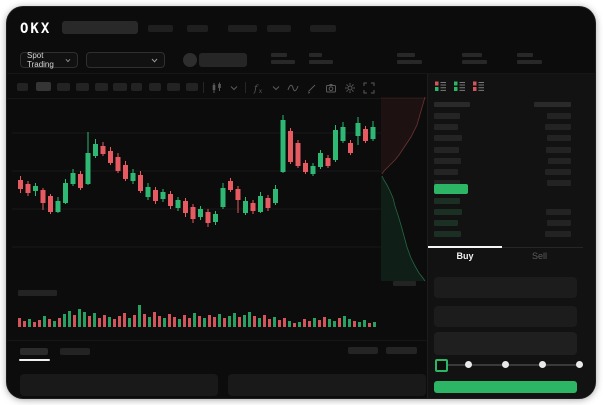 The height and width of the screenshot is (405, 603). I want to click on last-price-badge, so click(451, 189).